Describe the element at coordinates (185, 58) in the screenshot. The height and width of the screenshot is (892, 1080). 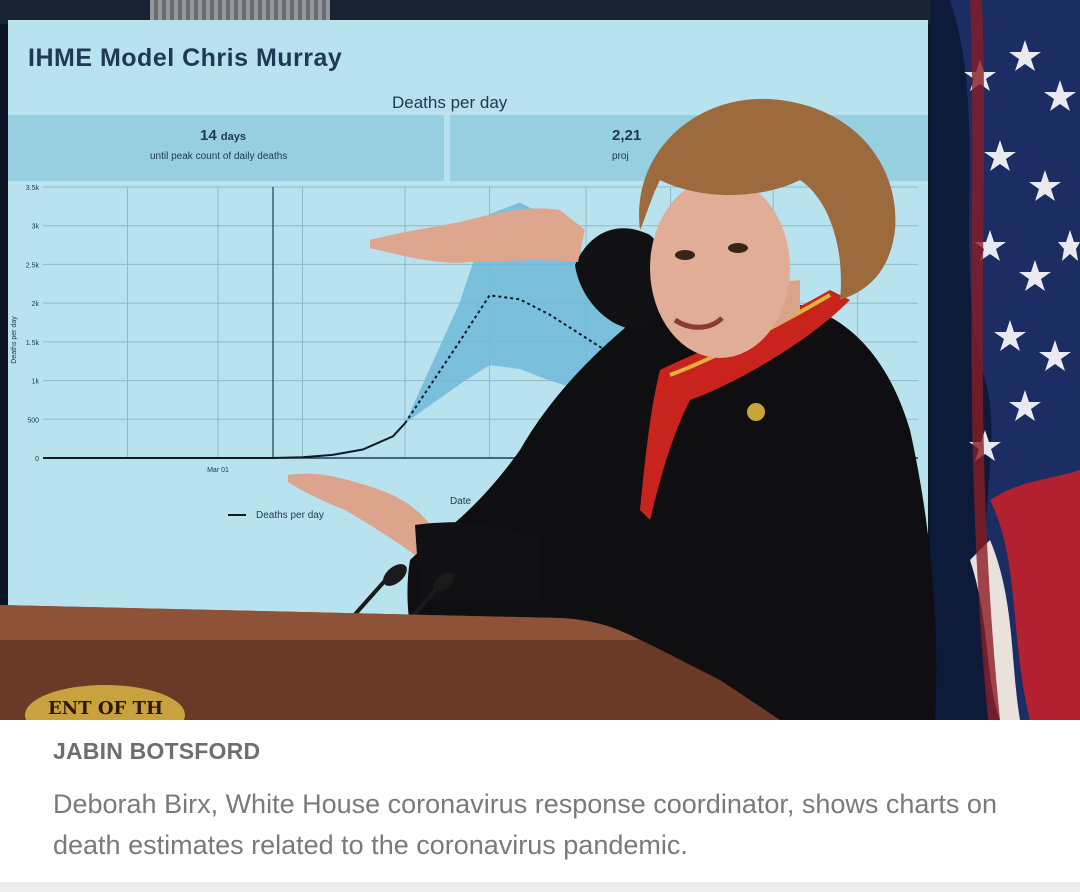
I see `screen-title: IHME Model Chris Murray` at that location.